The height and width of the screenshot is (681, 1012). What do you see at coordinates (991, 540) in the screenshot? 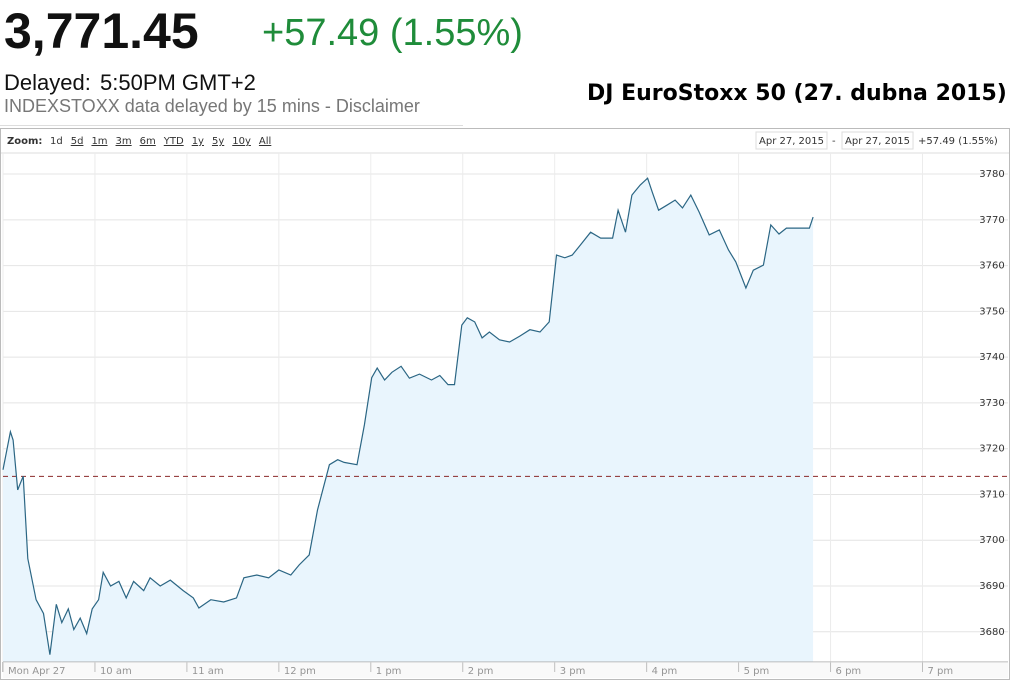
I see `y-tick-label: 3700` at bounding box center [991, 540].